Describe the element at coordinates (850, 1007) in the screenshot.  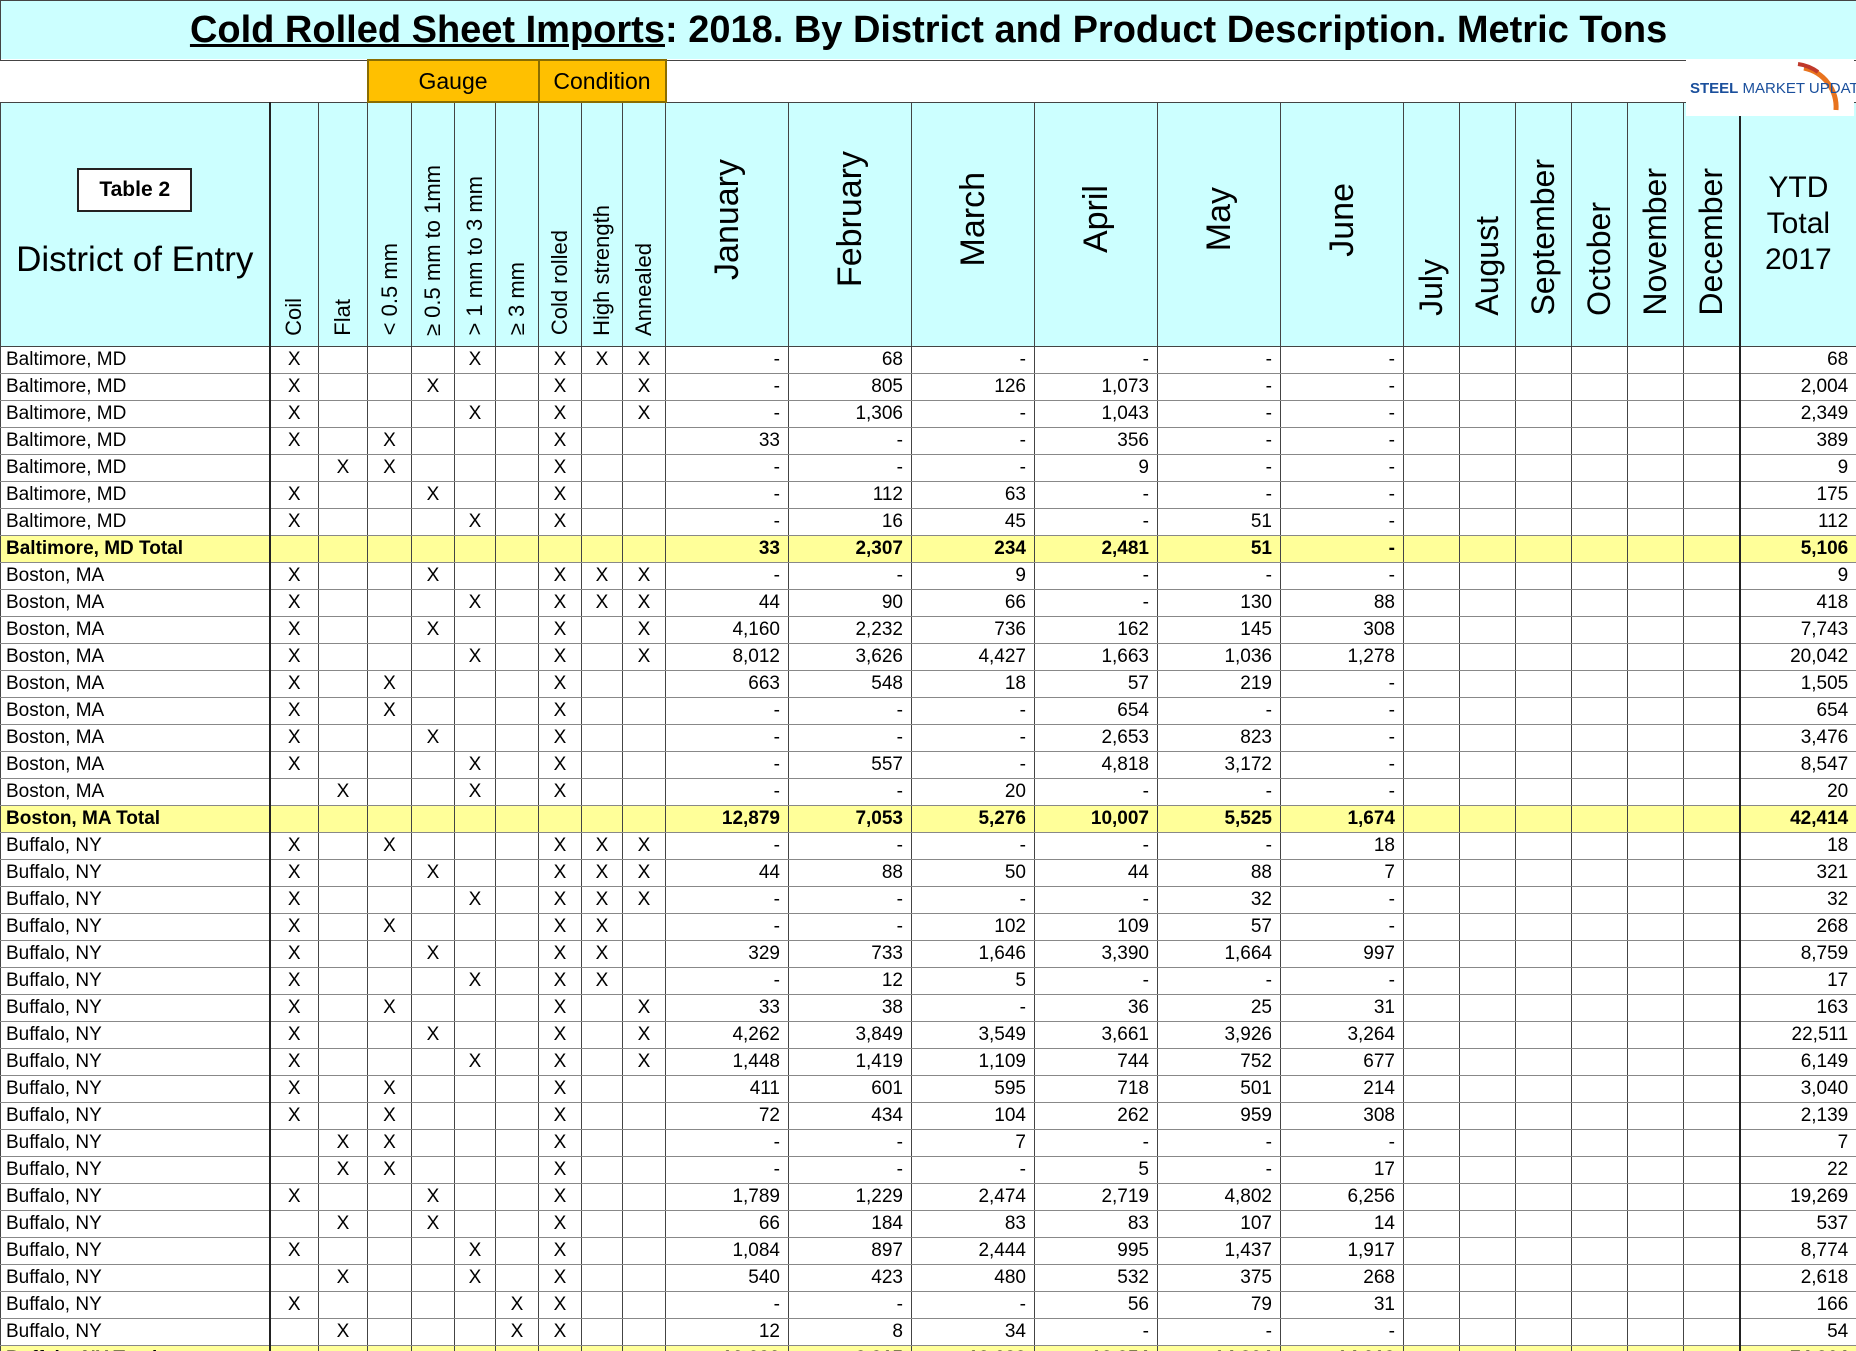
I see `value-cell: 38` at that location.